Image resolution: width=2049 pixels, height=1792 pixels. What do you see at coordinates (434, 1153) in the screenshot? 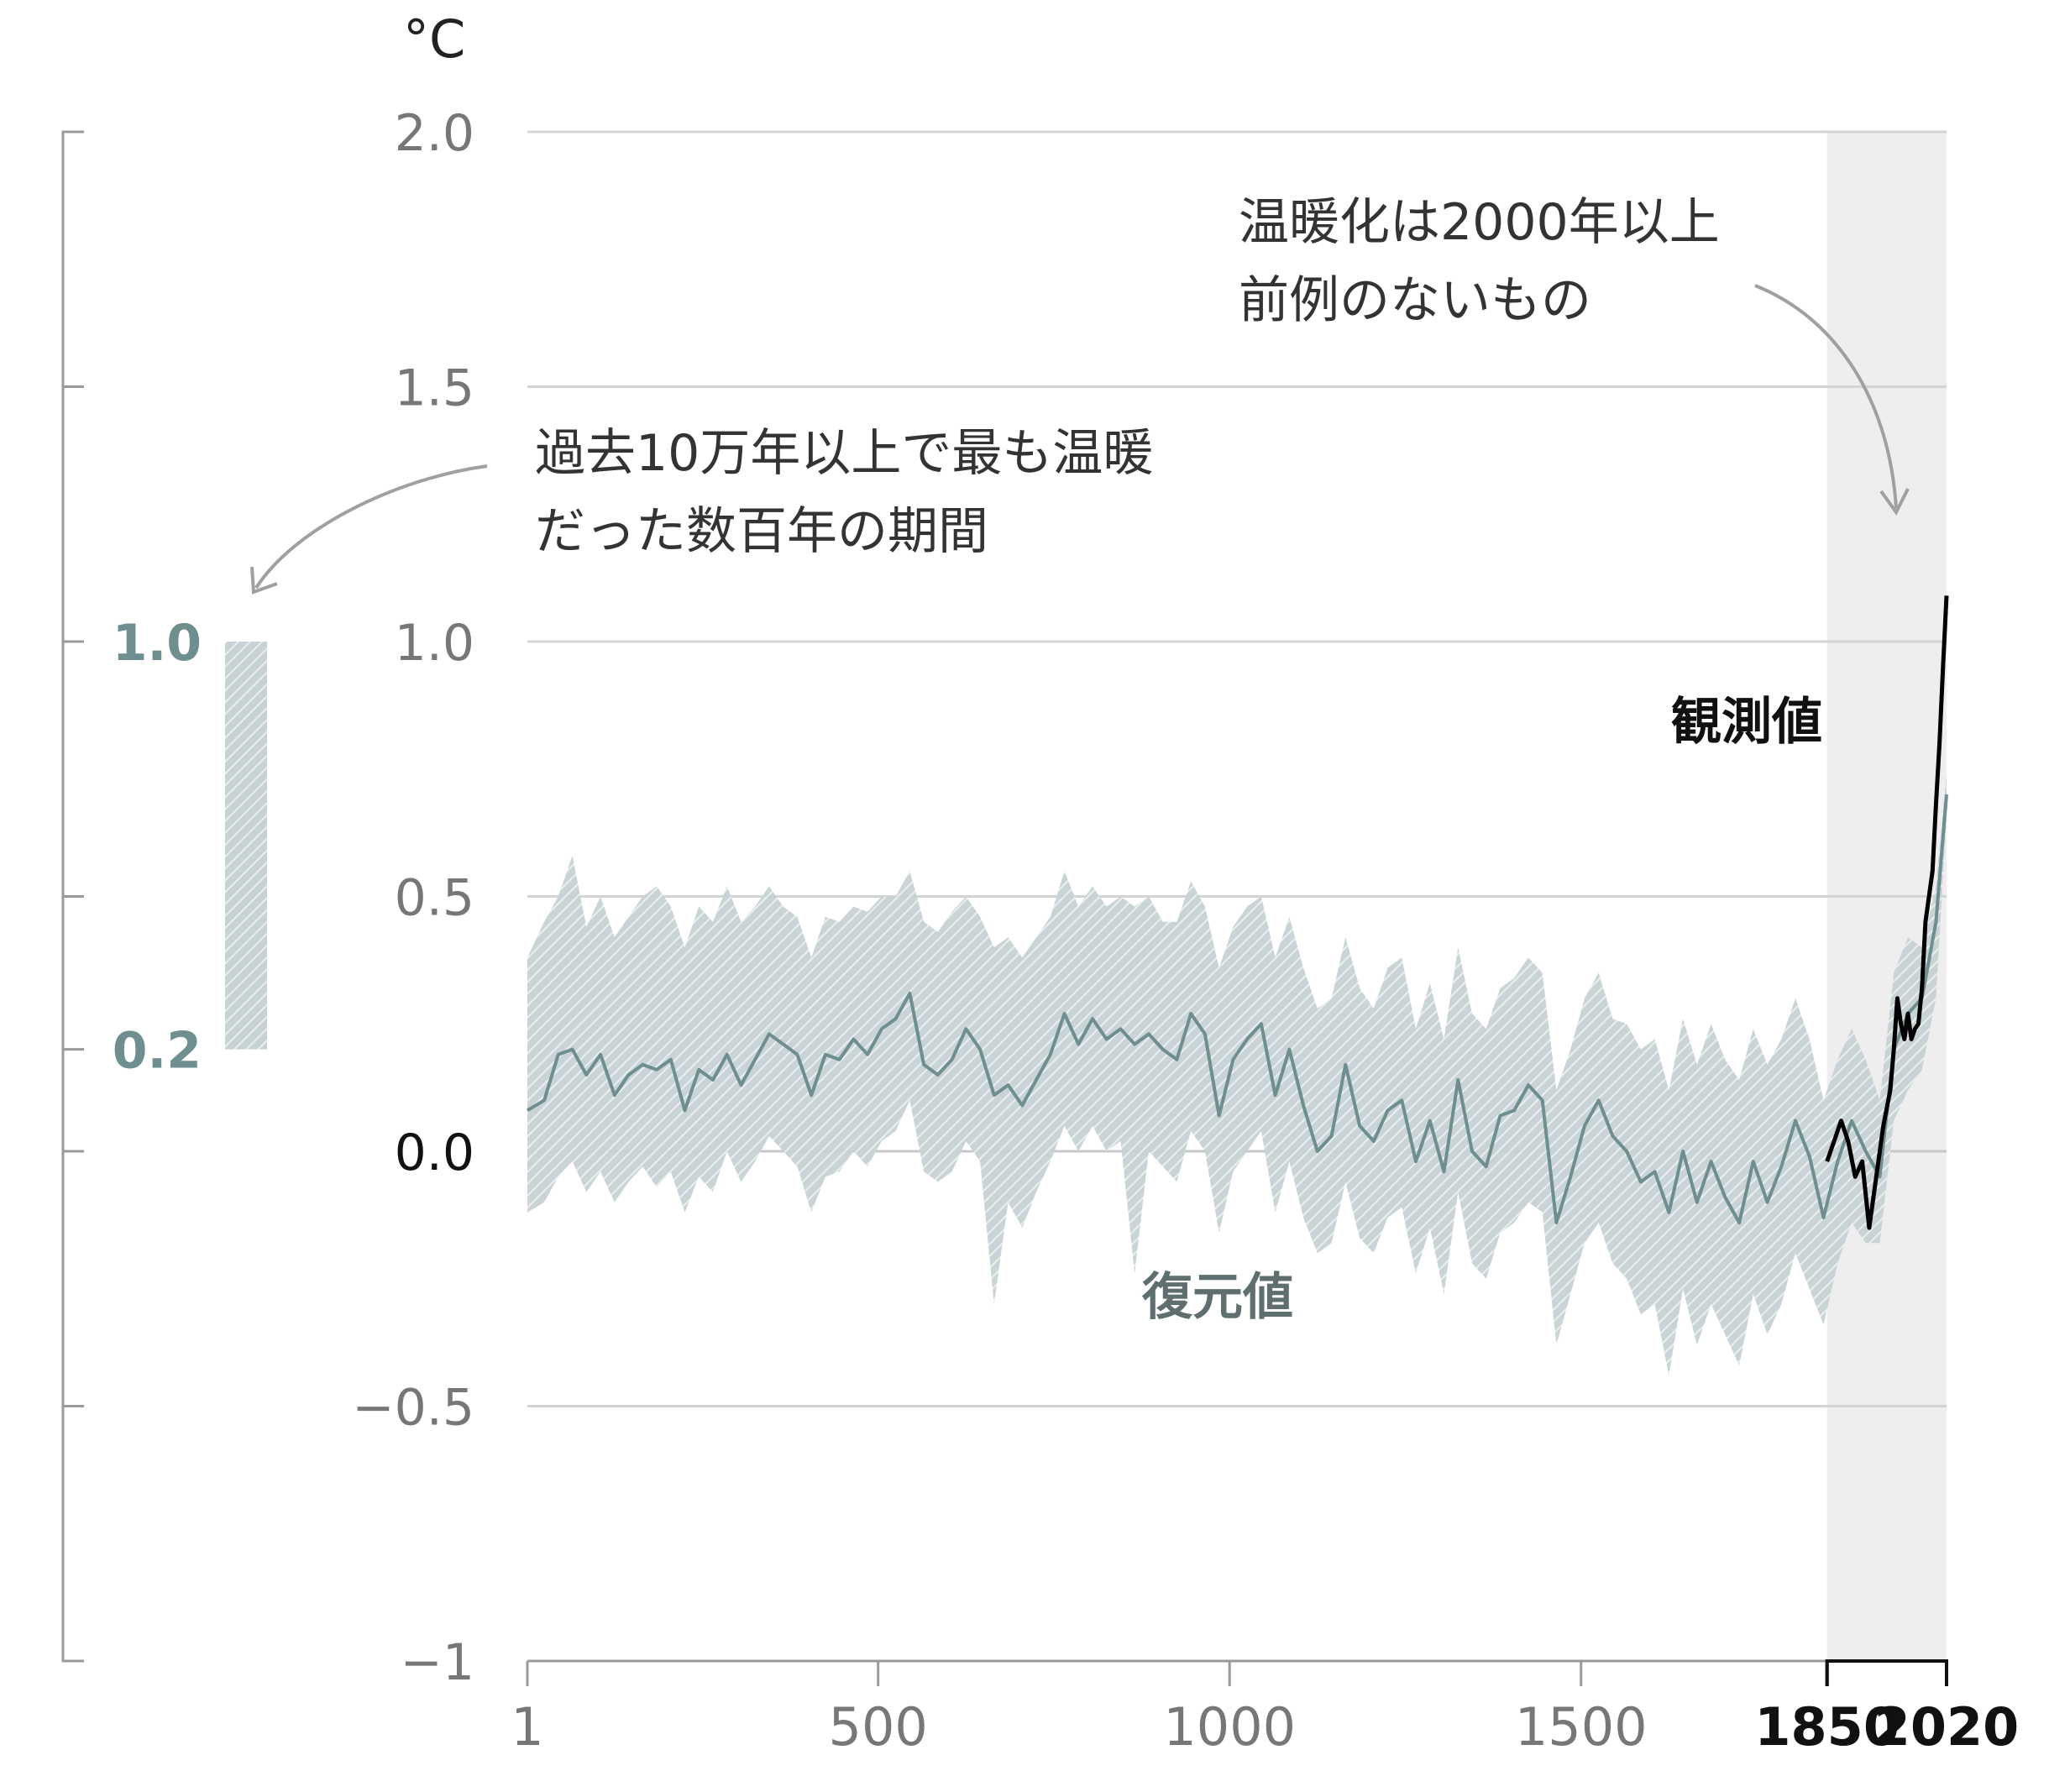
I see `y-tick-label: 0.0` at bounding box center [434, 1153].